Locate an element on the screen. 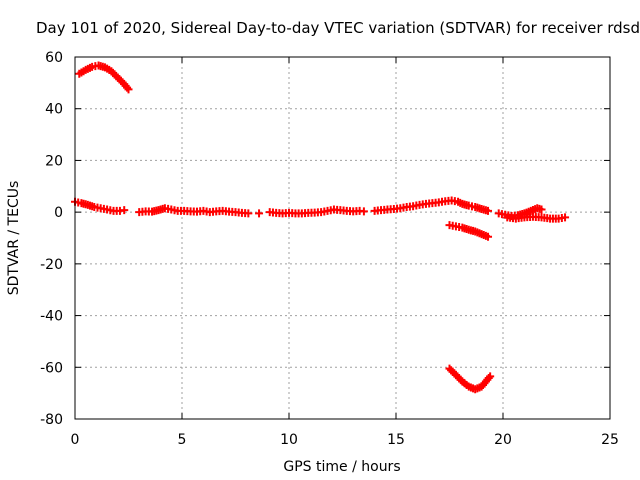 The image size is (640, 480). x-tick-label-0: 0 is located at coordinates (75, 440).